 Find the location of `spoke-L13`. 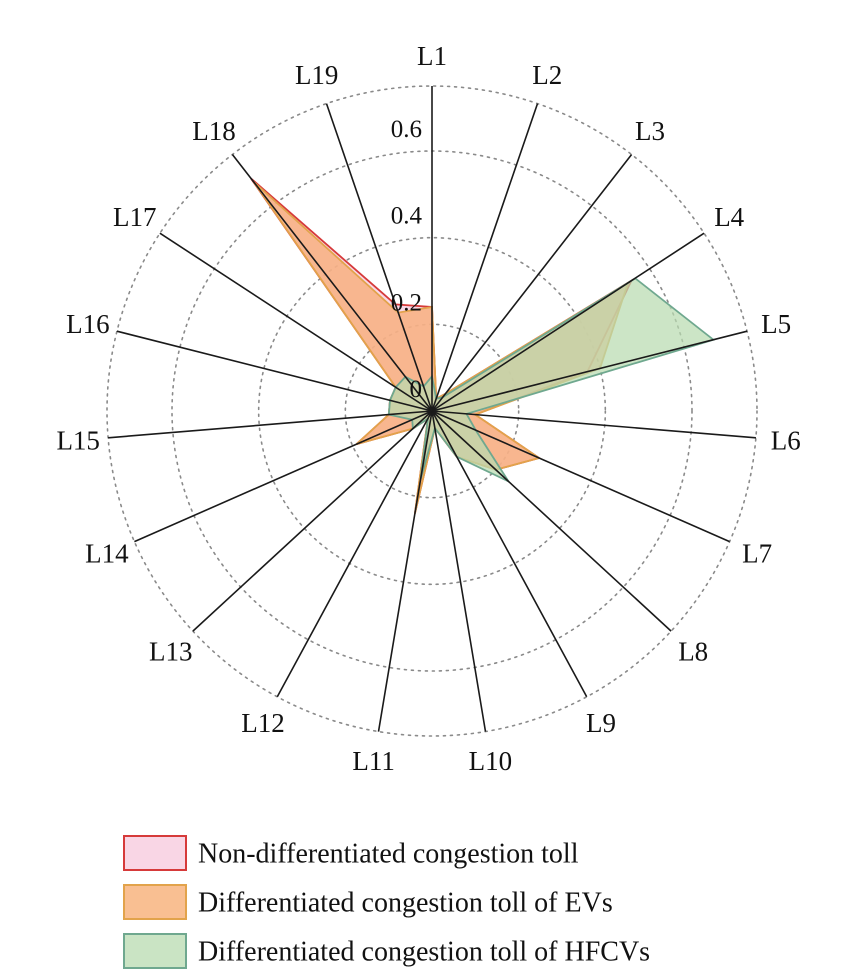

spoke-L13 is located at coordinates (312, 521).